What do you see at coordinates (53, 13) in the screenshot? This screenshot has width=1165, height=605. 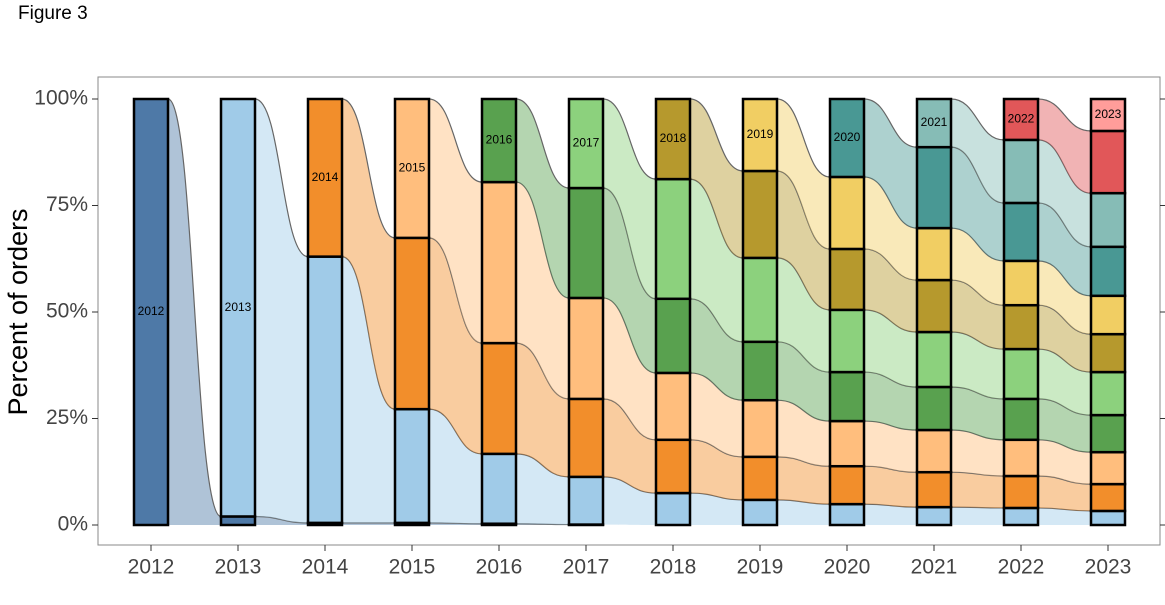 I see `figure-label: Figure 3` at bounding box center [53, 13].